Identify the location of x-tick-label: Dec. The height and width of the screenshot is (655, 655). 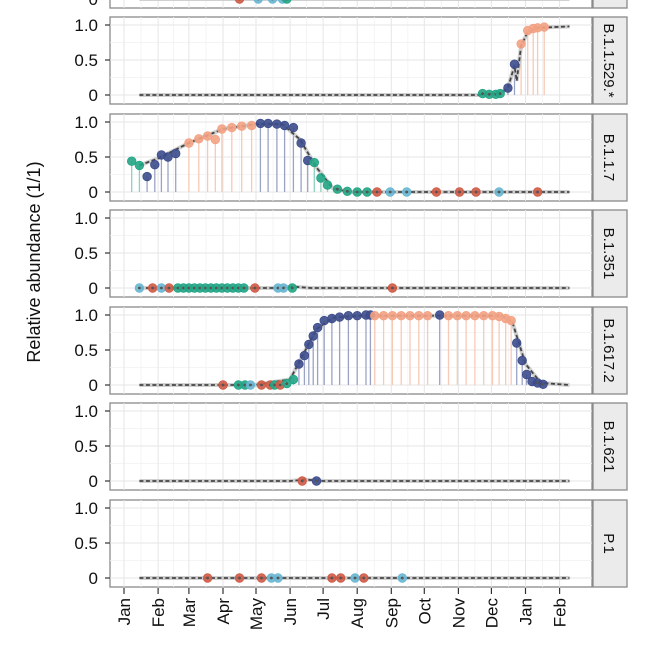
(491, 613).